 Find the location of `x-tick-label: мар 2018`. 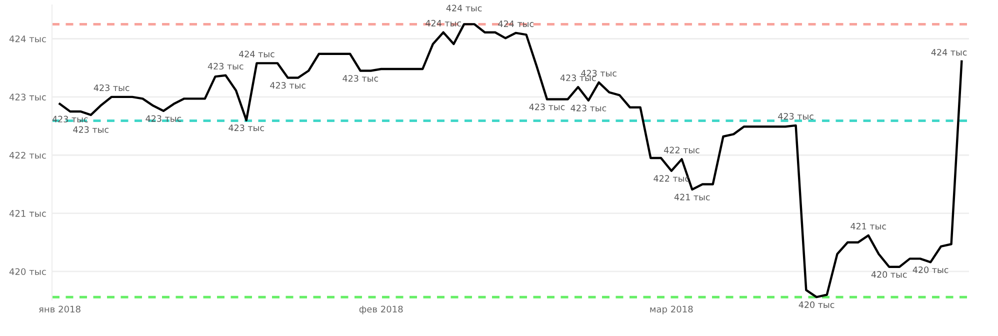

x-tick-label: мар 2018 is located at coordinates (671, 310).